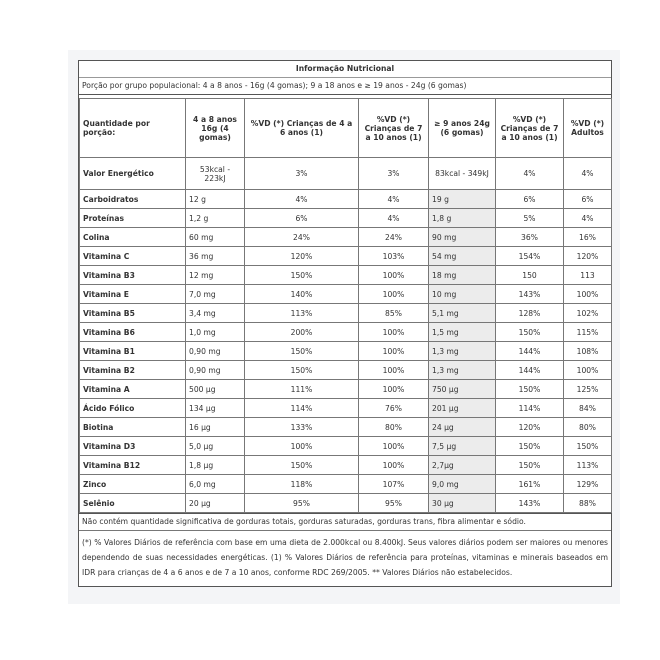 The width and height of the screenshot is (660, 660). Describe the element at coordinates (301, 128) in the screenshot. I see `header-cell: %VD (*) Crianças de 4 a 6 anos (1)` at that location.